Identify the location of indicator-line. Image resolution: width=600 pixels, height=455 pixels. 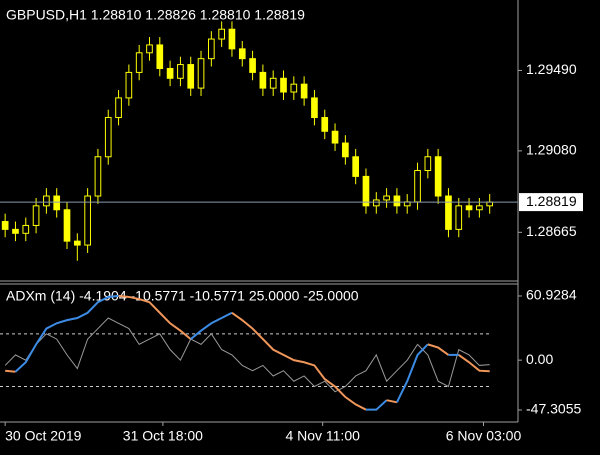
(247, 355).